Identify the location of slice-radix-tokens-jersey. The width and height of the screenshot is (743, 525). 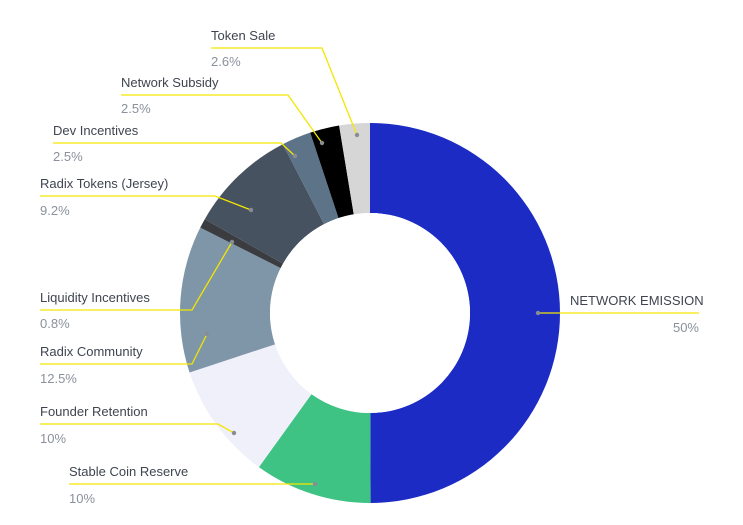
(264, 204).